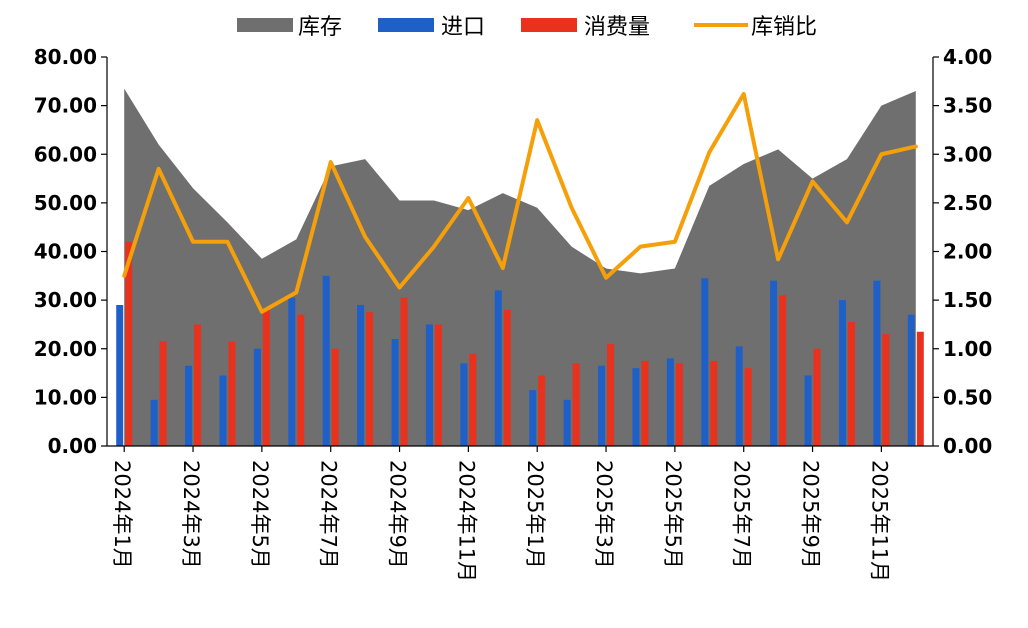 The width and height of the screenshot is (1028, 628). Describe the element at coordinates (967, 446) in the screenshot. I see `y-right-tick-label: 0.00` at that location.